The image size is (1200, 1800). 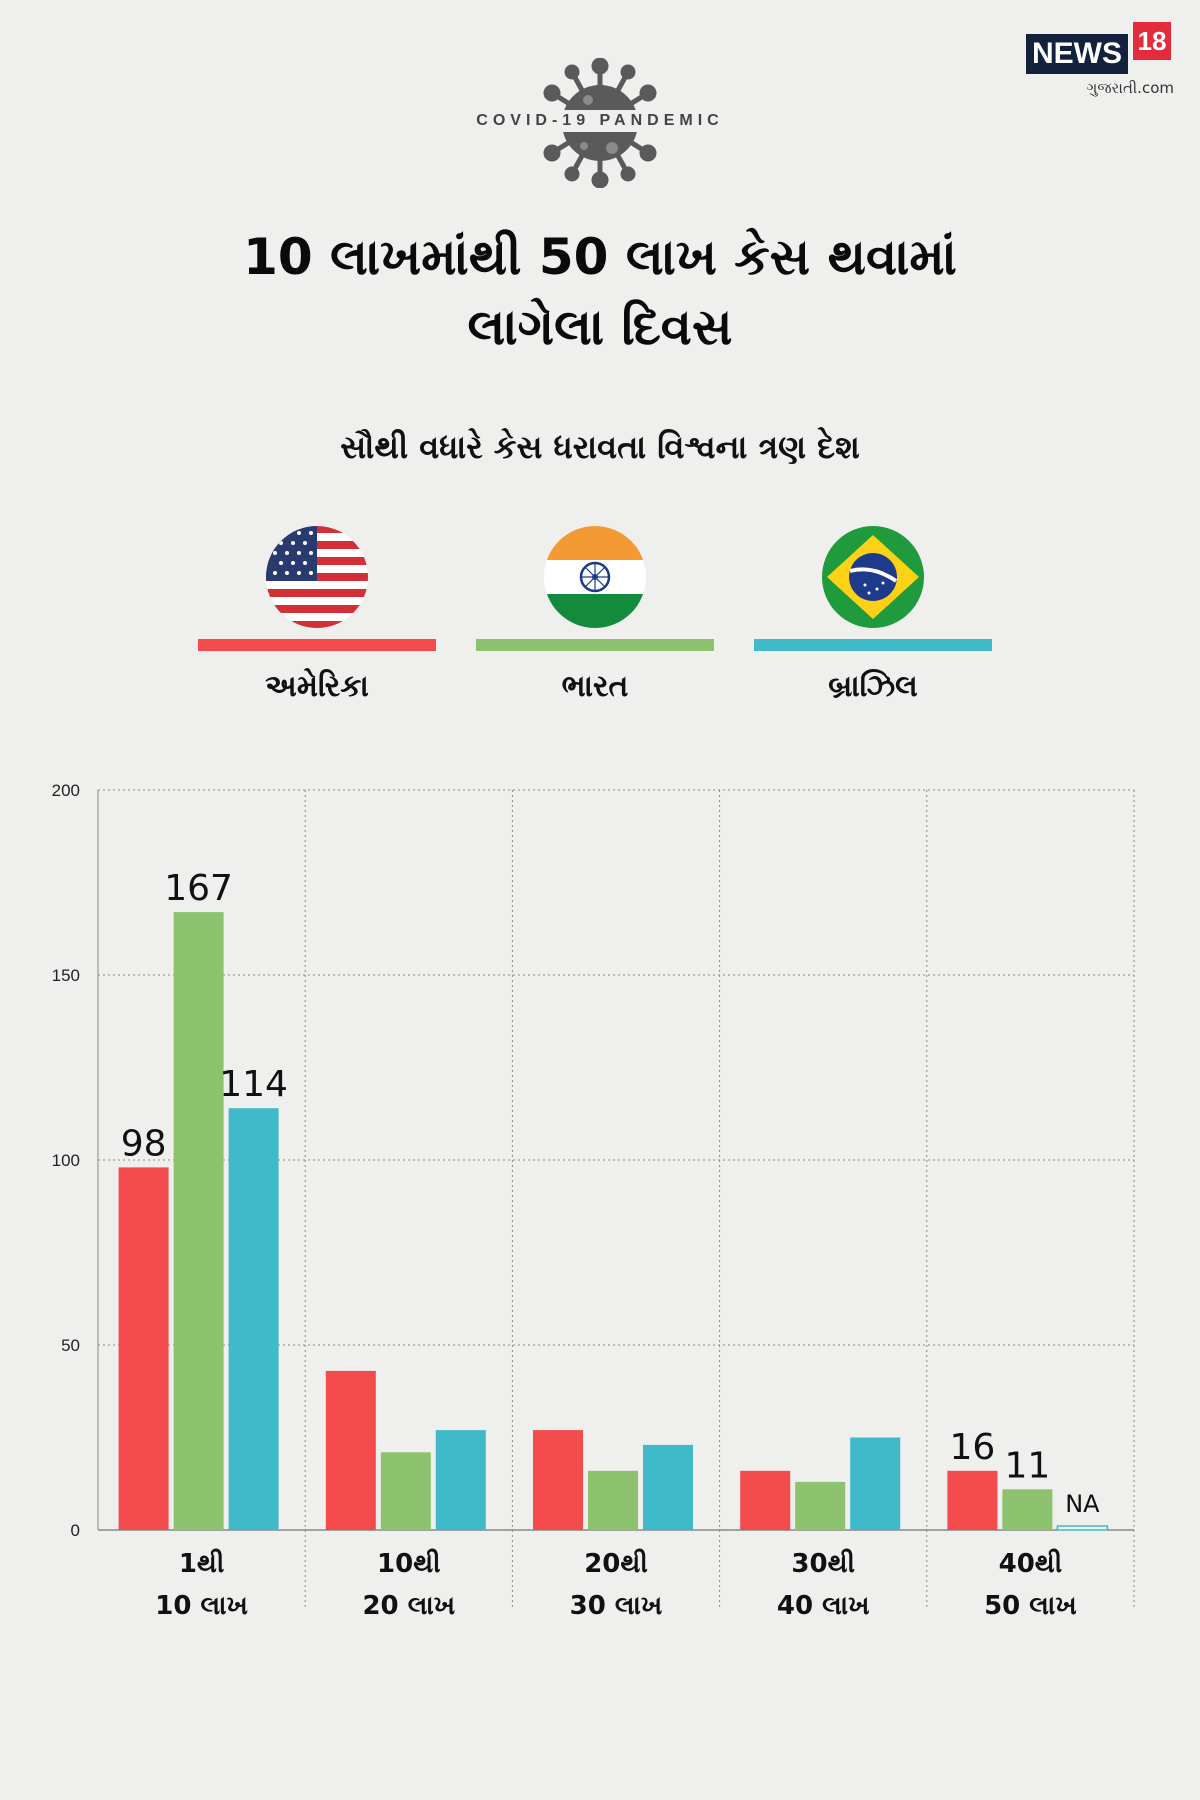 What do you see at coordinates (1082, 1504) in the screenshot?
I see `data-label: NA` at bounding box center [1082, 1504].